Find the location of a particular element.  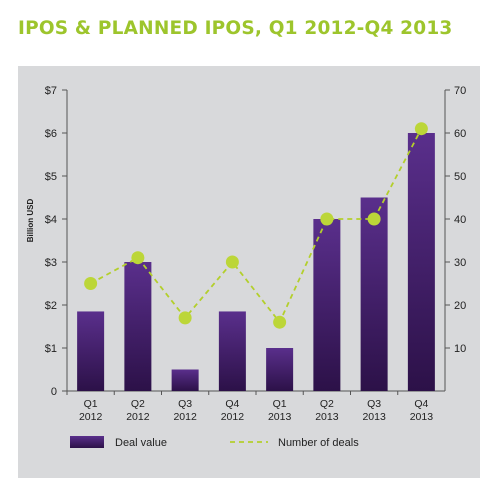

y-tick-label-left: $4 is located at coordinates (51, 220).